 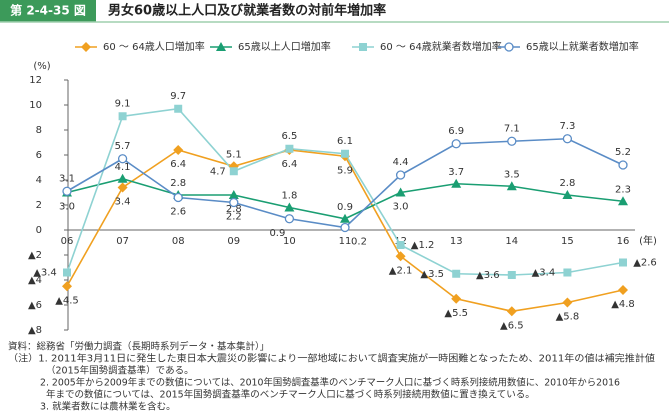 I want to click on x-tick-label: 15, so click(x=567, y=241).